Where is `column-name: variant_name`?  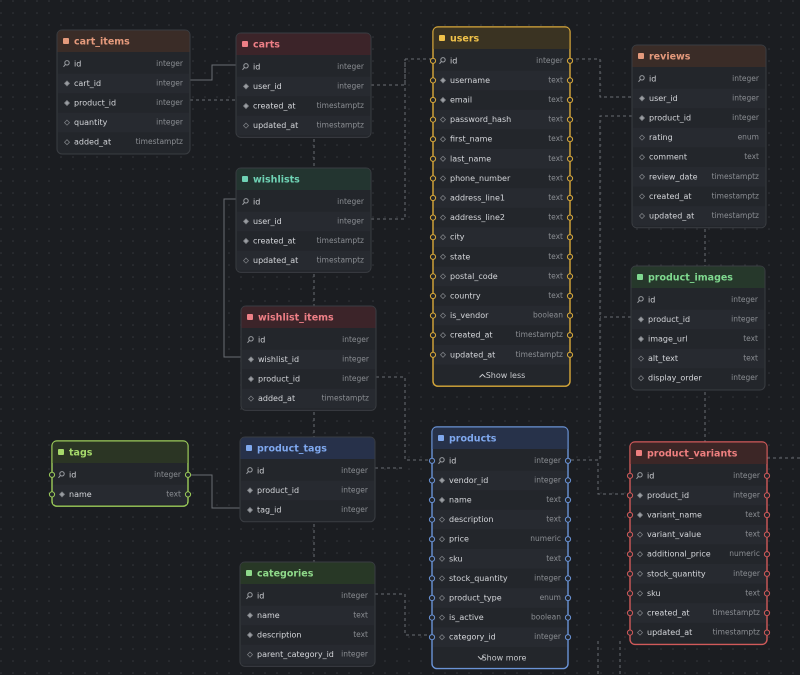 column-name: variant_name is located at coordinates (674, 515).